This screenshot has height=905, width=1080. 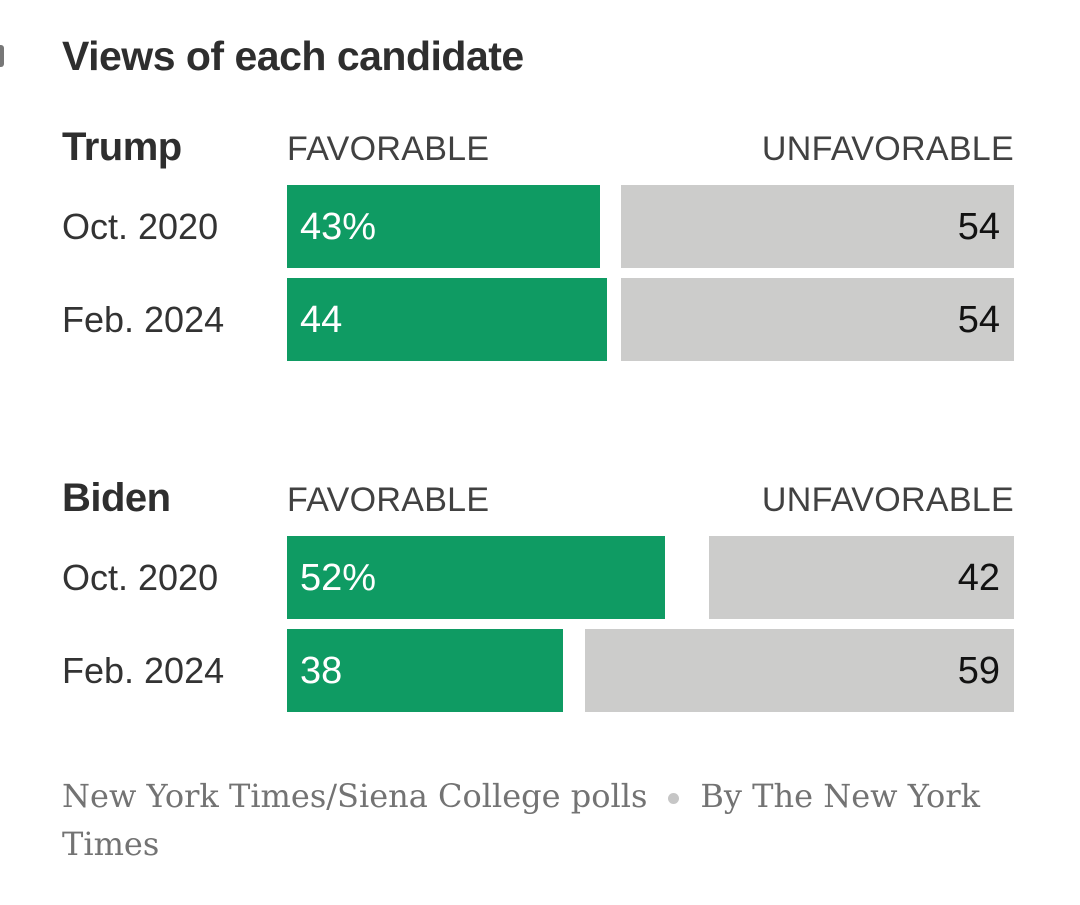 What do you see at coordinates (122, 147) in the screenshot?
I see `candidate-name-trump: Trump` at bounding box center [122, 147].